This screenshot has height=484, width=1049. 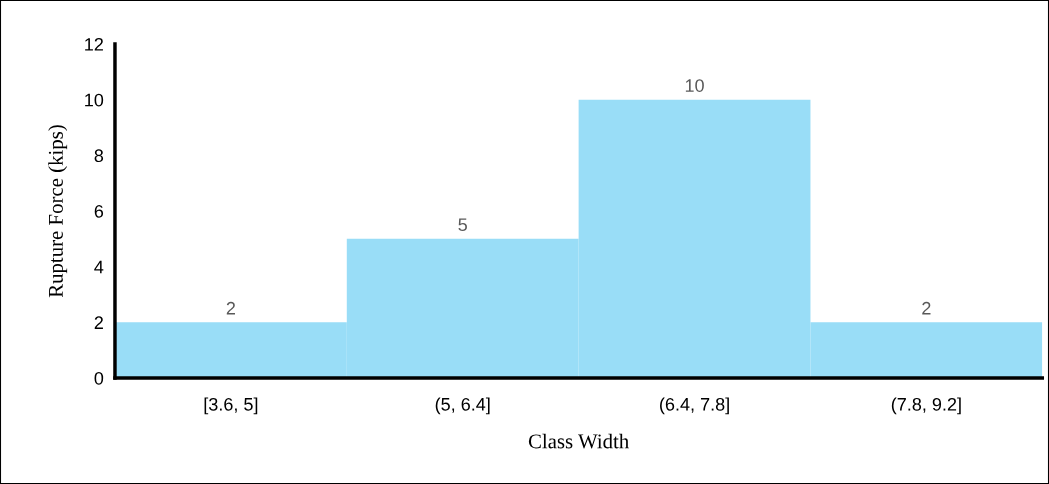 What do you see at coordinates (462, 406) in the screenshot?
I see `x-tick-label: (5, 6.4]` at bounding box center [462, 406].